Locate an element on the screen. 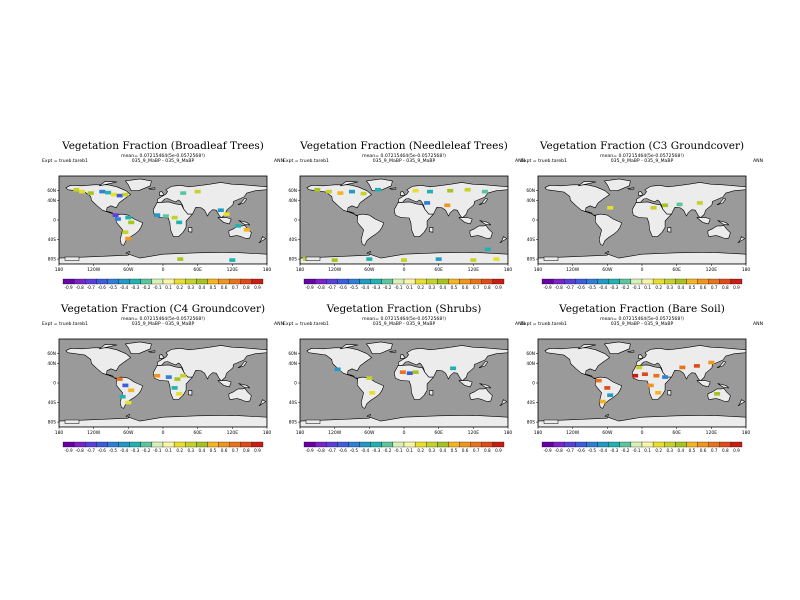 The height and width of the screenshot is (600, 800). panel-case-text: 035_9_MaBP - 035_9_MaBP is located at coordinates (642, 161).